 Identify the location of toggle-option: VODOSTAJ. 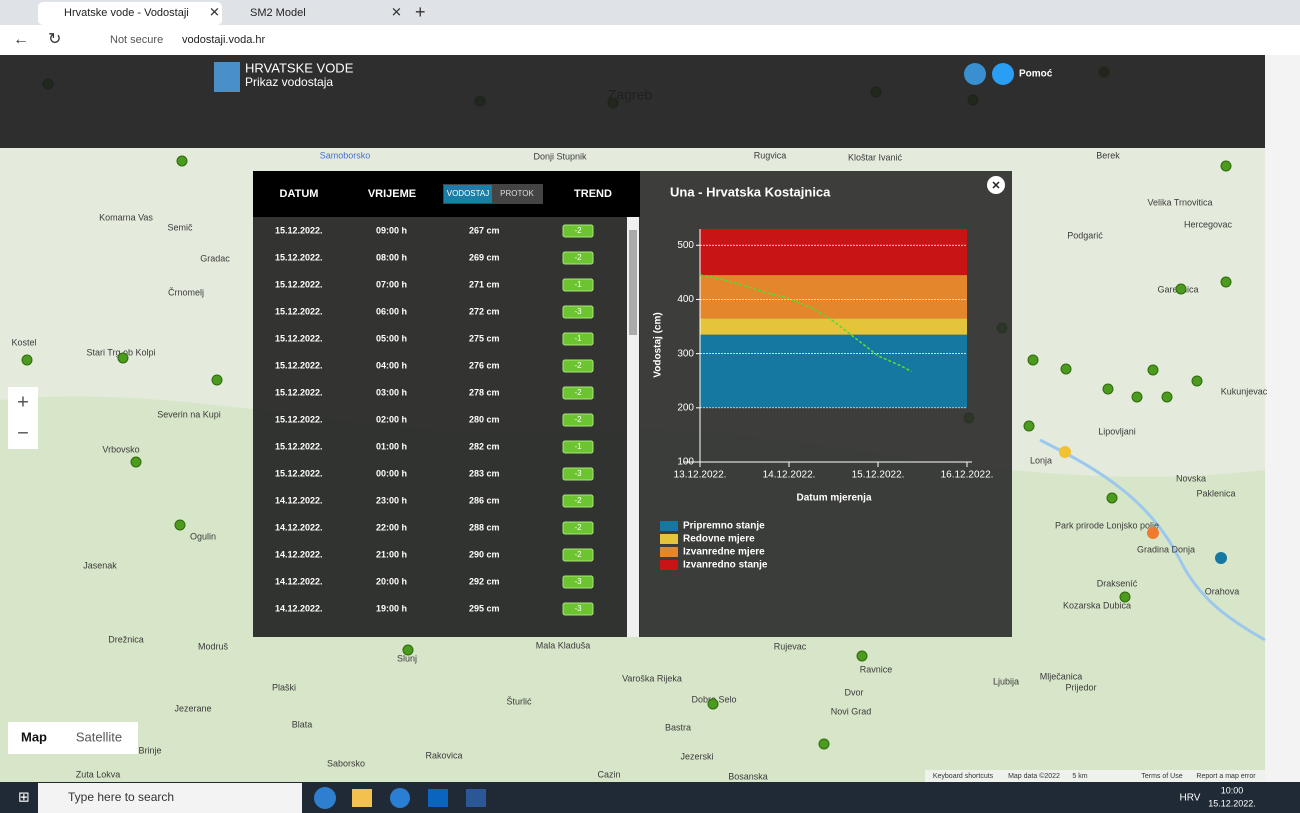
(468, 193).